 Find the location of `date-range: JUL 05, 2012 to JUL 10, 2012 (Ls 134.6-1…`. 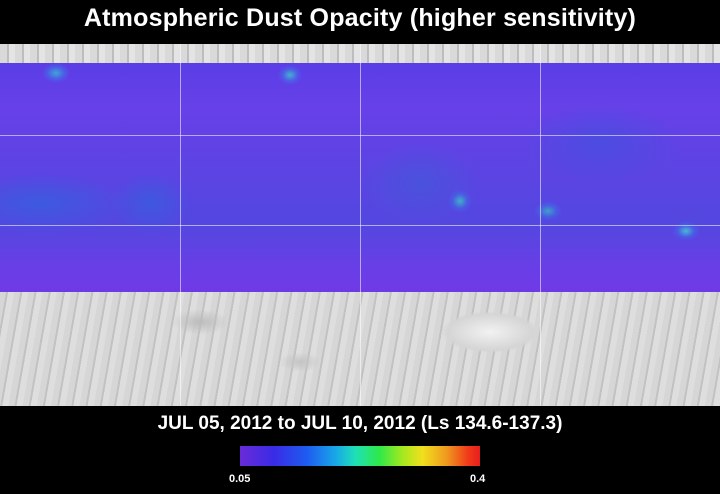

date-range: JUL 05, 2012 to JUL 10, 2012 (Ls 134.6-1… is located at coordinates (360, 423).